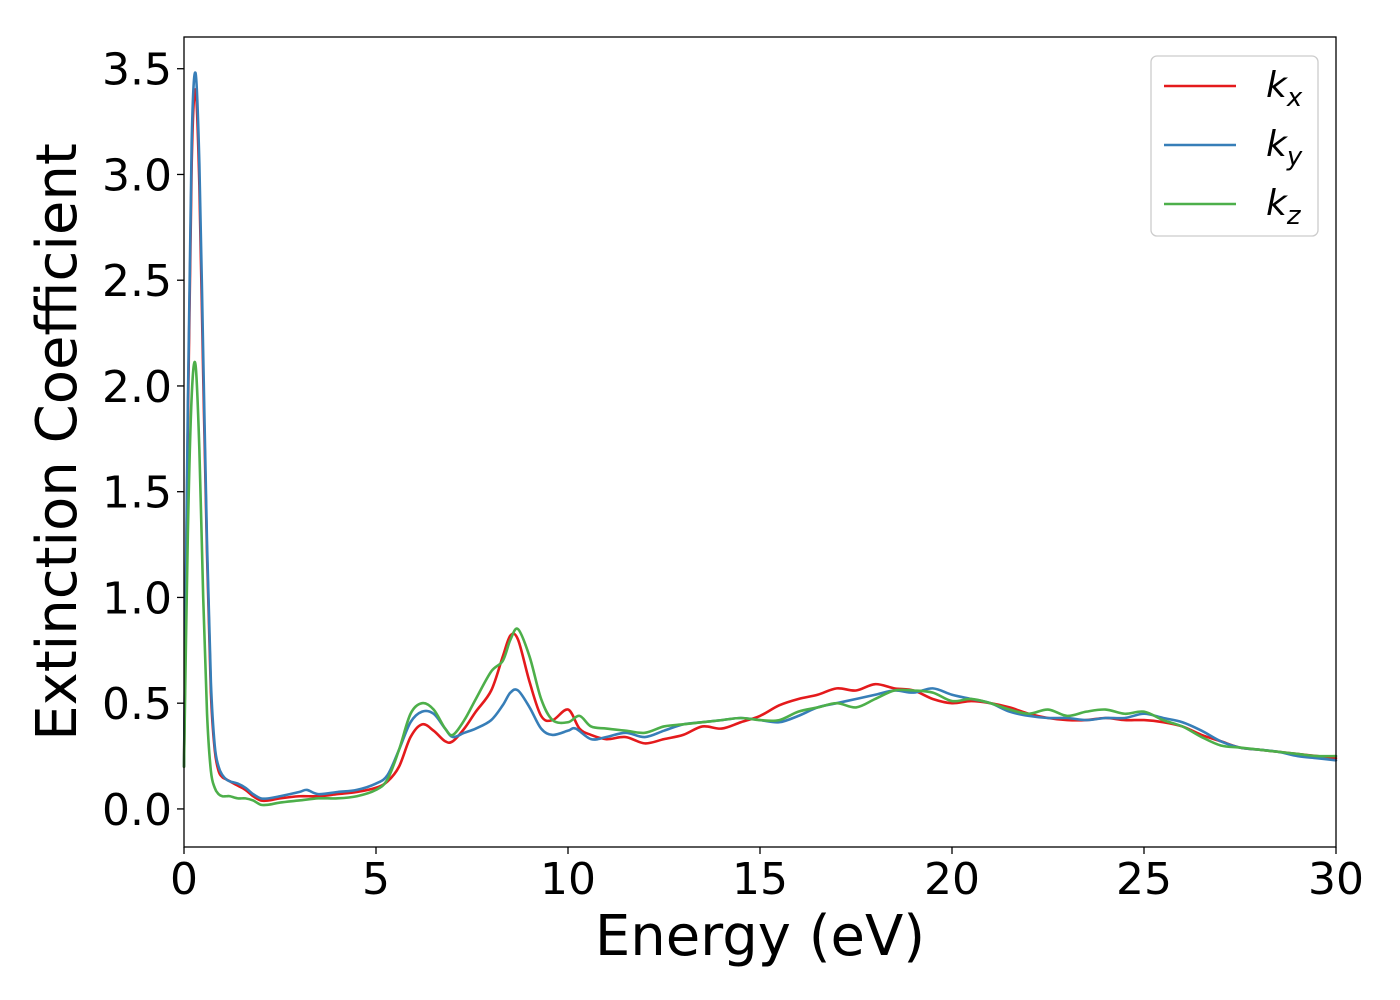 The width and height of the screenshot is (1400, 1000). What do you see at coordinates (1284, 207) in the screenshot?
I see `legend-label-kz: kz` at bounding box center [1284, 207].